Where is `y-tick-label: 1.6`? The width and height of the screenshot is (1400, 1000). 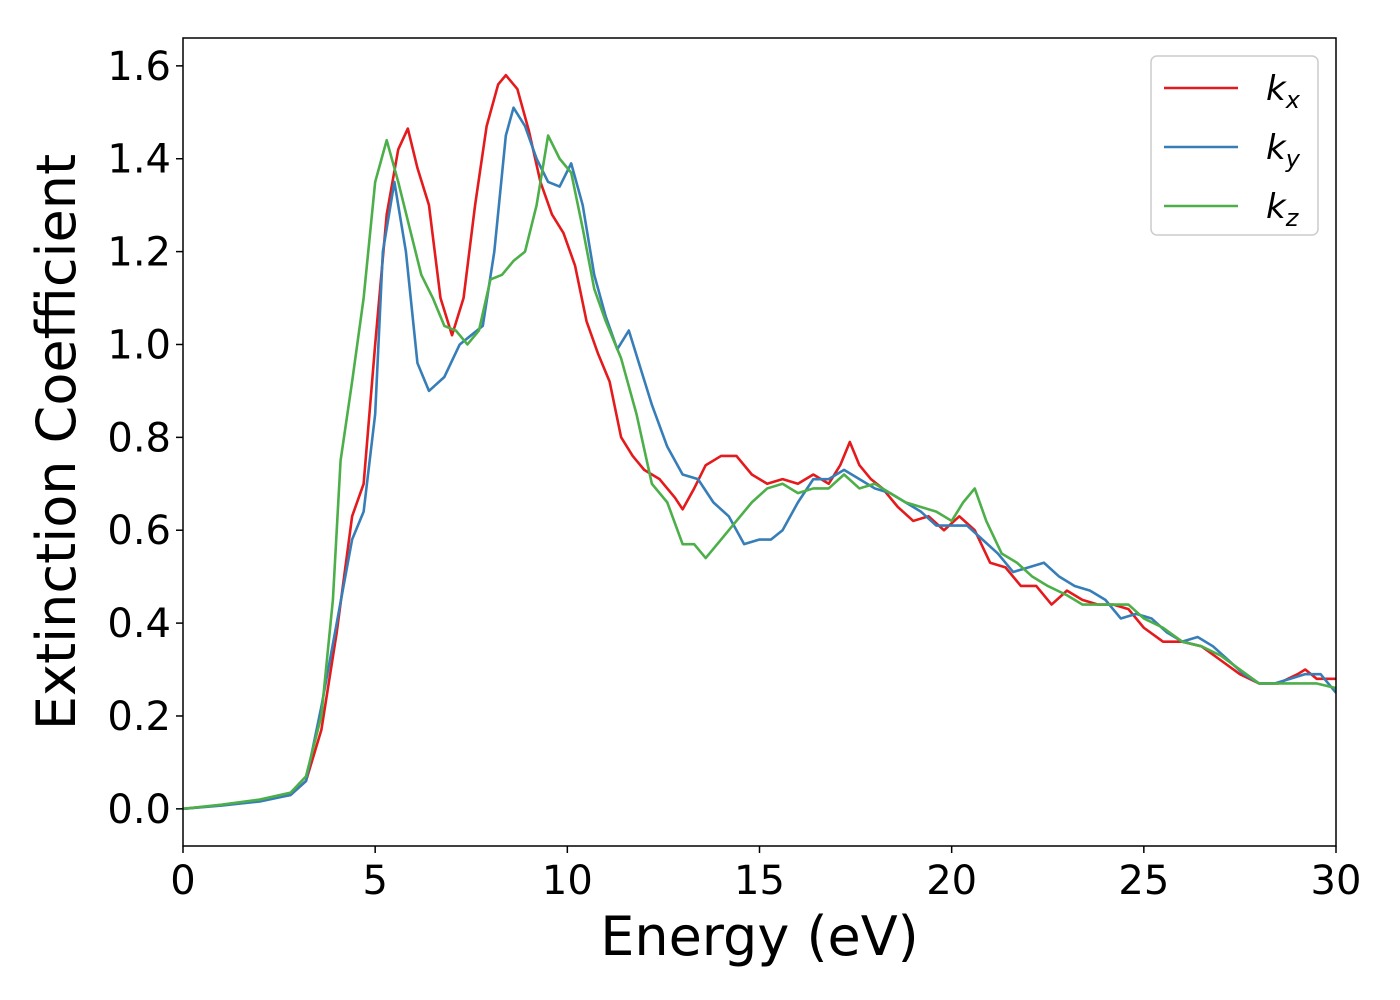 y-tick-label: 1.6 is located at coordinates (139, 67).